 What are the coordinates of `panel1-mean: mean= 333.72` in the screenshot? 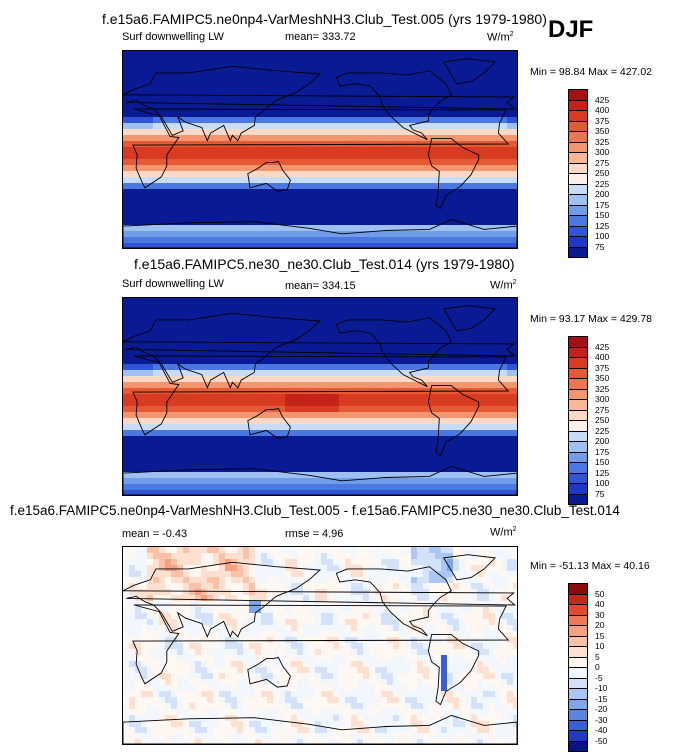 It's located at (320, 37).